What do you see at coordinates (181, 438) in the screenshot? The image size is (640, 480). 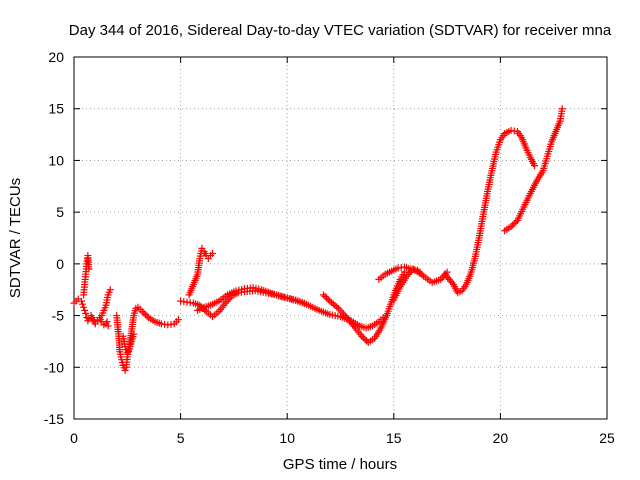 I see `x-tick-label: 5` at bounding box center [181, 438].